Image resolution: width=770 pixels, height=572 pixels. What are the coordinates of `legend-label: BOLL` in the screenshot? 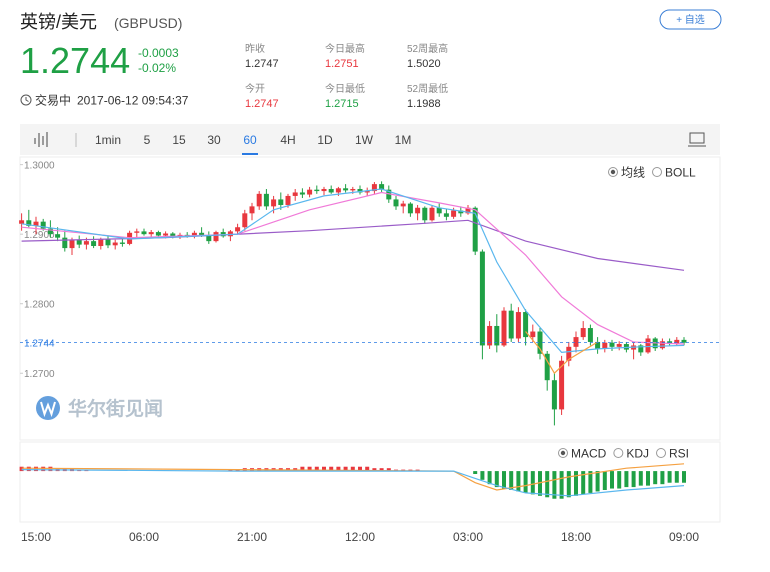 It's located at (680, 173).